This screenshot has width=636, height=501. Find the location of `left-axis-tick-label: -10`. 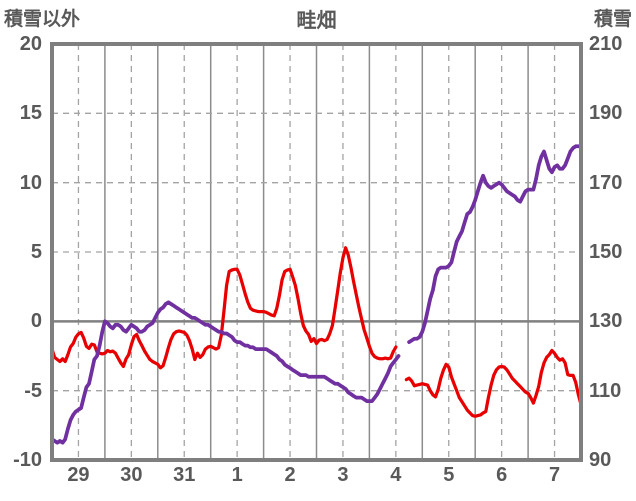

left-axis-tick-label: -10 is located at coordinates (27, 460).